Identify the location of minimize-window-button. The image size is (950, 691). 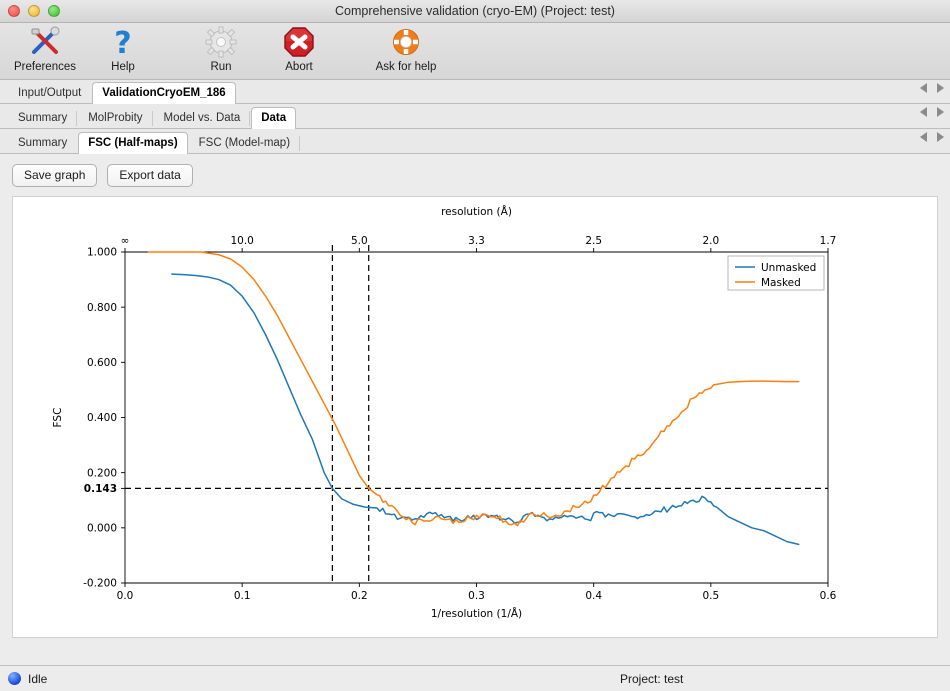
(34, 11).